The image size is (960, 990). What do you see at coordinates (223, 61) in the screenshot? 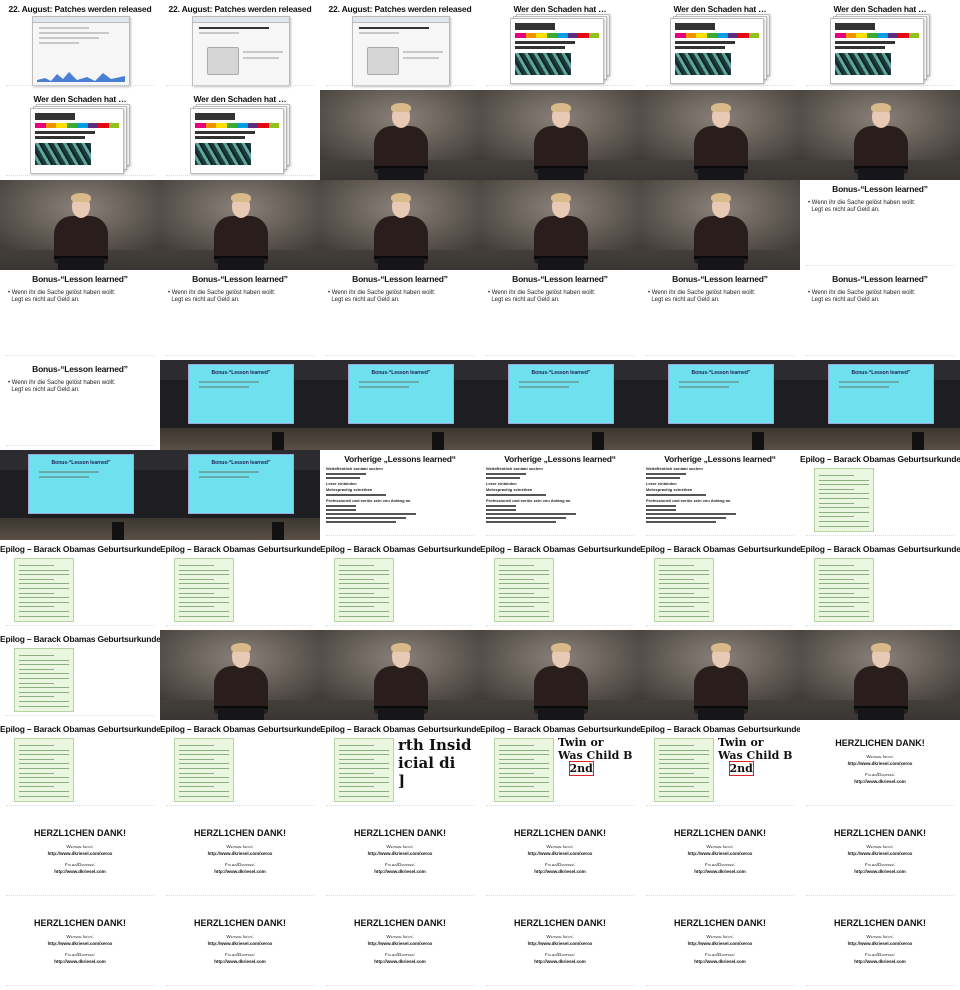
I see `printer-icon` at bounding box center [223, 61].